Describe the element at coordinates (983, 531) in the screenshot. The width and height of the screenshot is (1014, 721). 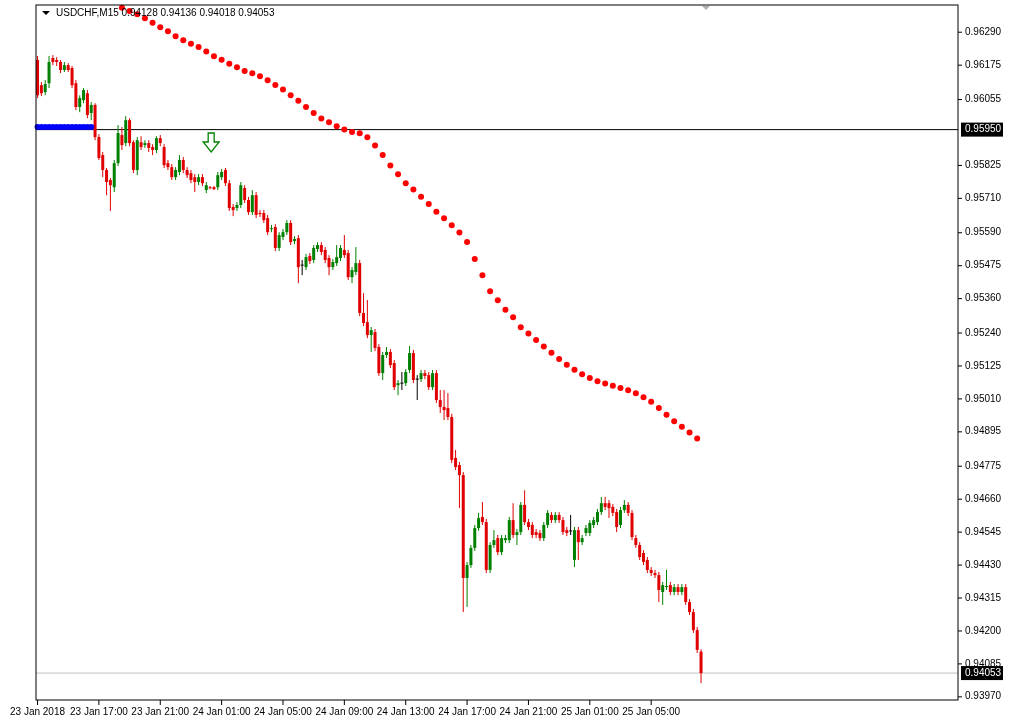
I see `y-tick-label: 0.94545` at that location.